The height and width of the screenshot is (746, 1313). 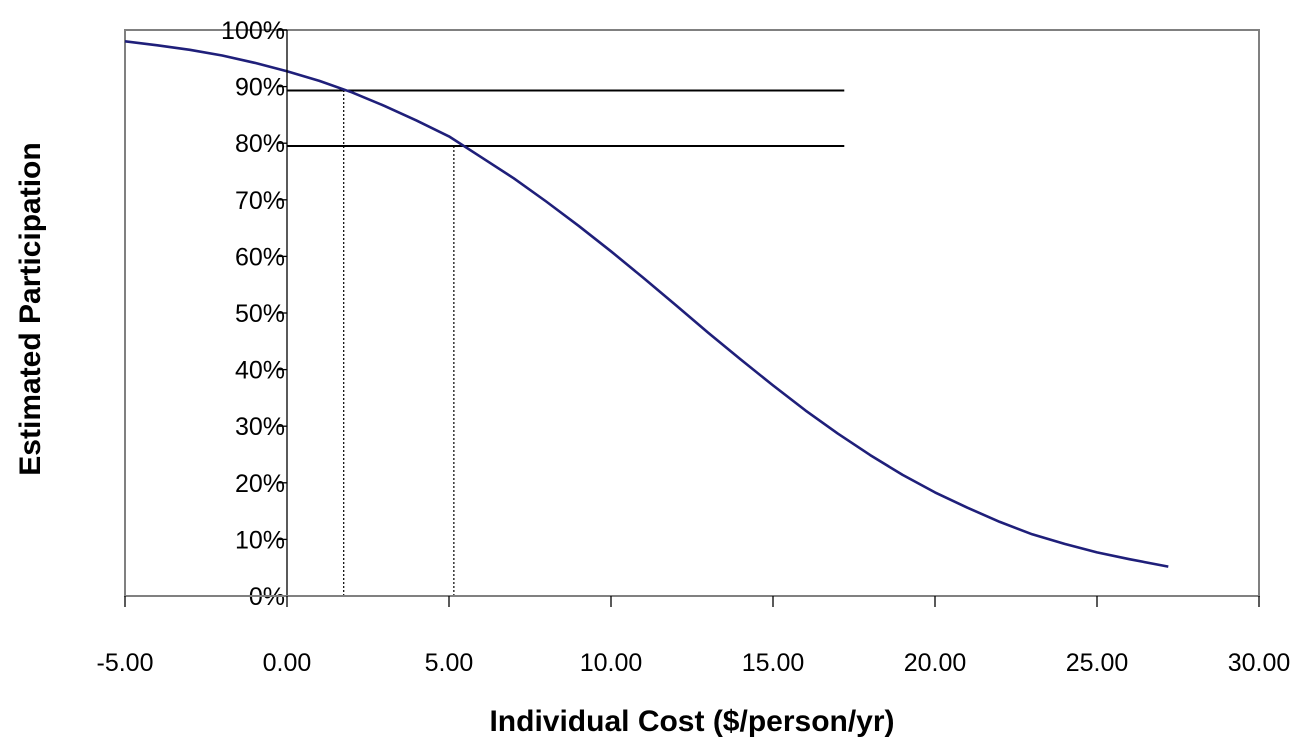 I want to click on x-tick-label: 10.00, so click(x=611, y=663).